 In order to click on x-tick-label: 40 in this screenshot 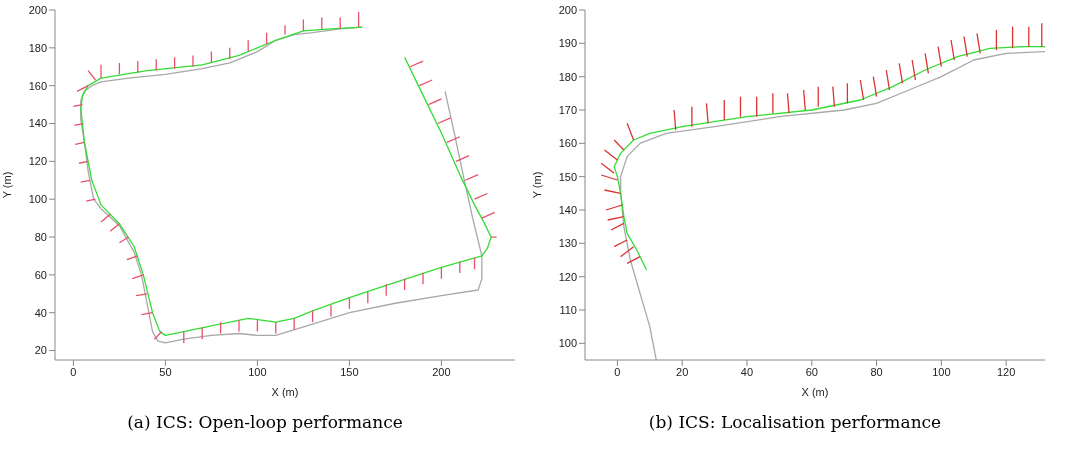, I will do `click(747, 371)`.